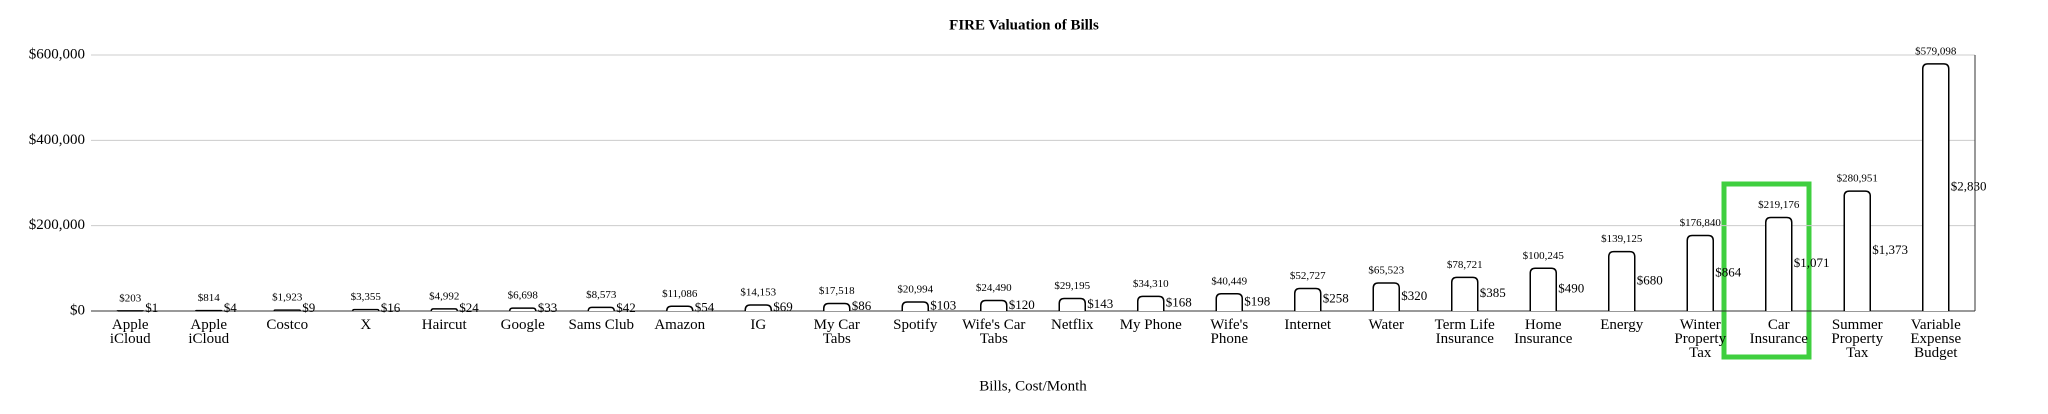  I want to click on highlight-box, so click(1766, 270).